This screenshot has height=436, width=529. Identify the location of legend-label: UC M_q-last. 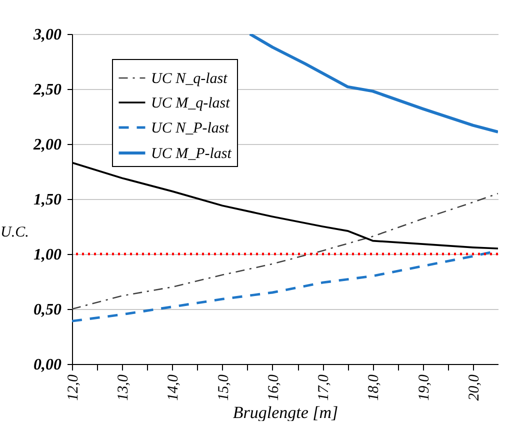
(191, 104).